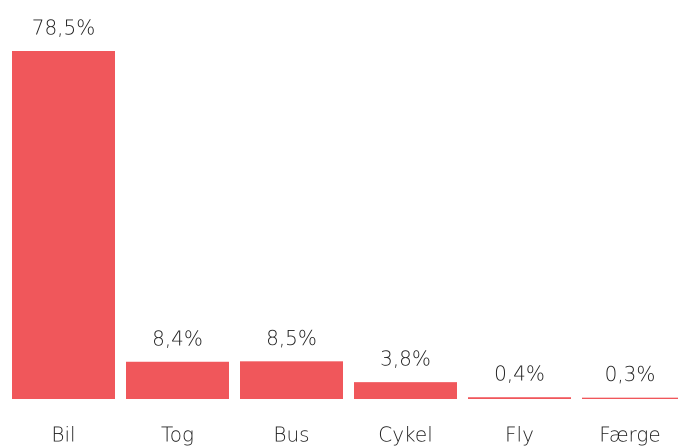 The image size is (678, 447). Describe the element at coordinates (63, 435) in the screenshot. I see `x-tick-label: Bil` at that location.